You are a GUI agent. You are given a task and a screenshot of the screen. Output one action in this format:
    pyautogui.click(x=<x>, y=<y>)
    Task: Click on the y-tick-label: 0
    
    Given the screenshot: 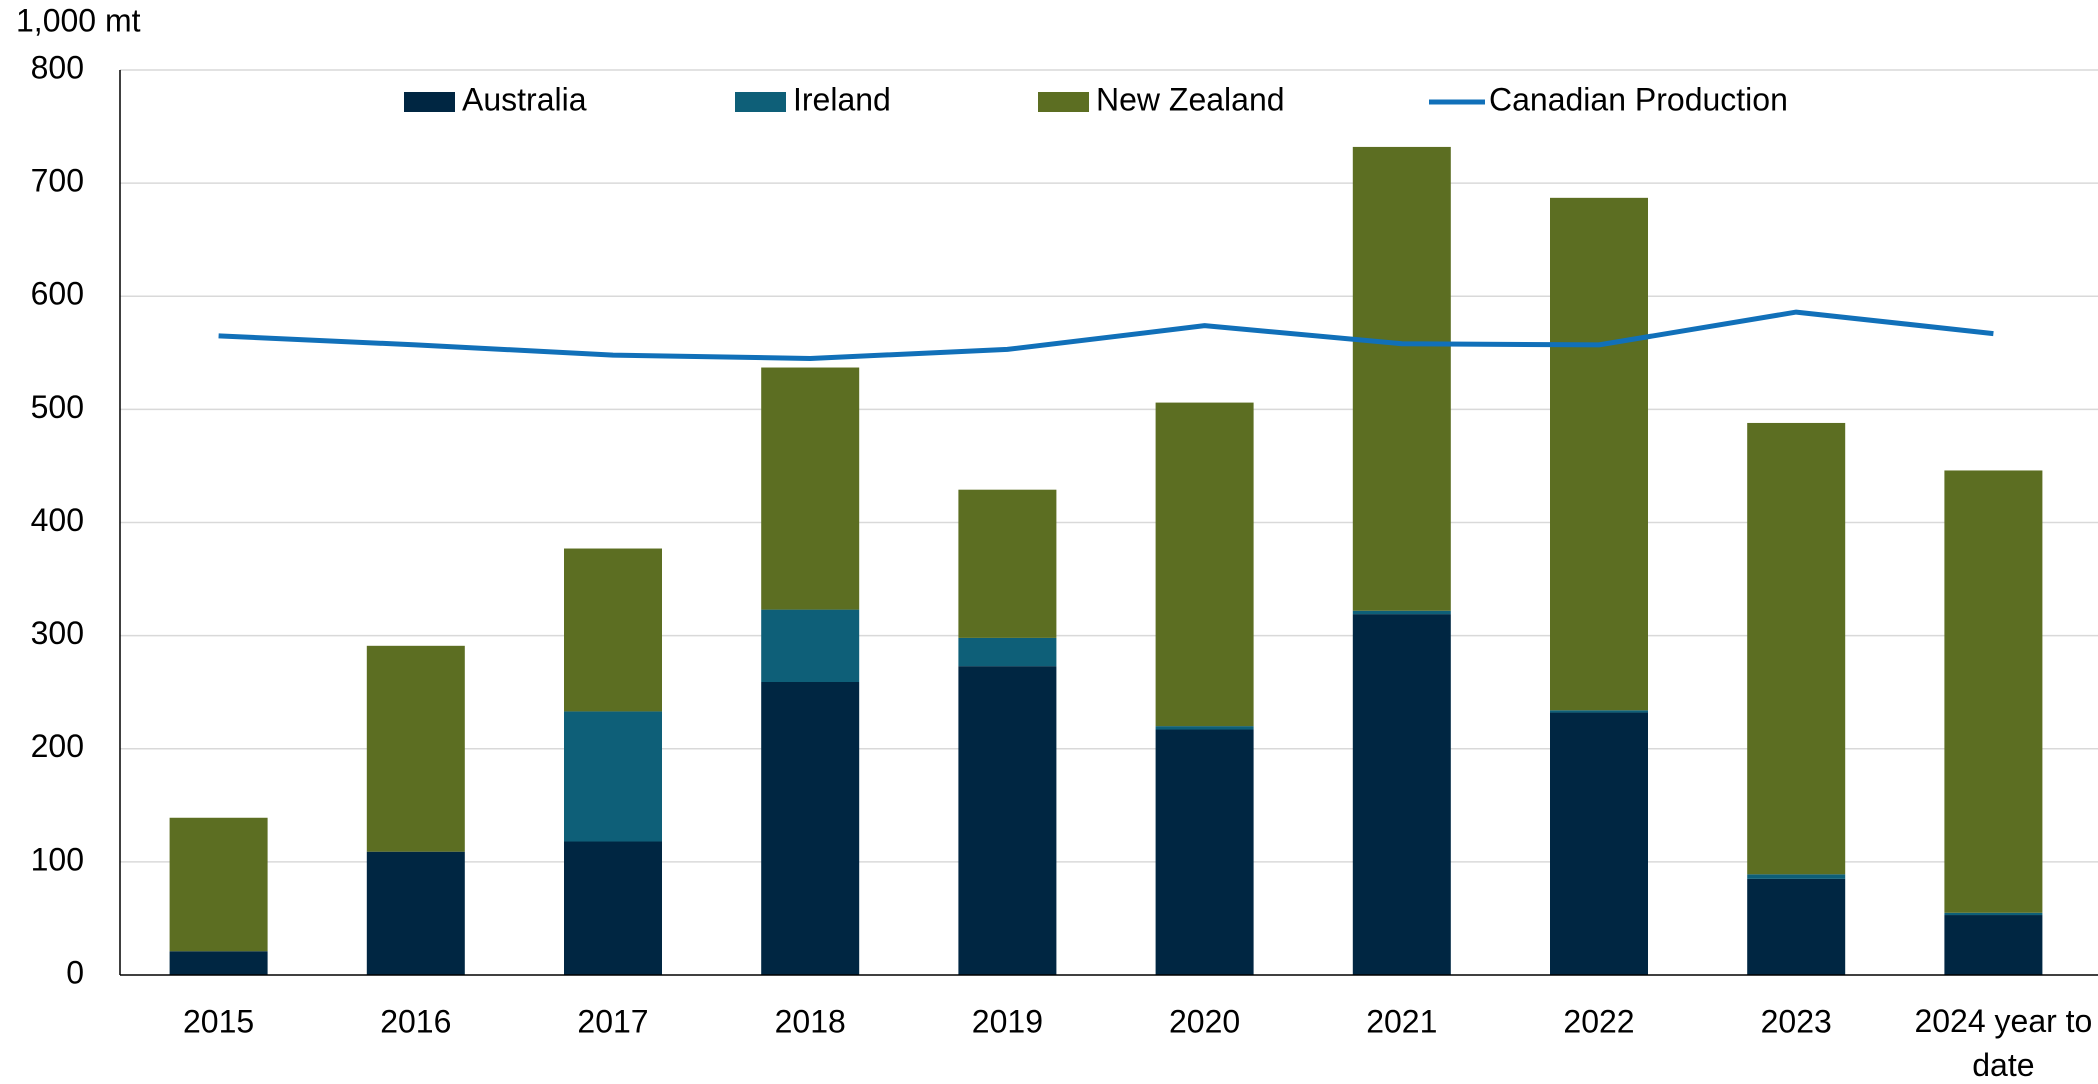 What is the action you would take?
    pyautogui.click(x=75, y=972)
    